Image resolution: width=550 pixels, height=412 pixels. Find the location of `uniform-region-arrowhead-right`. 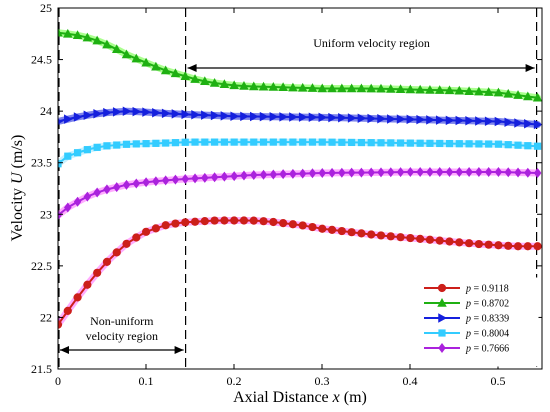

uniform-region-arrowhead-right is located at coordinates (530, 68).